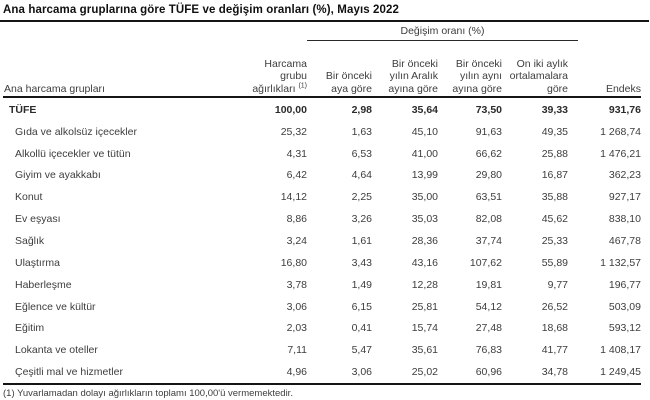 This screenshot has height=400, width=650. What do you see at coordinates (361, 175) in the screenshot?
I see `row-value: 4,64` at bounding box center [361, 175].